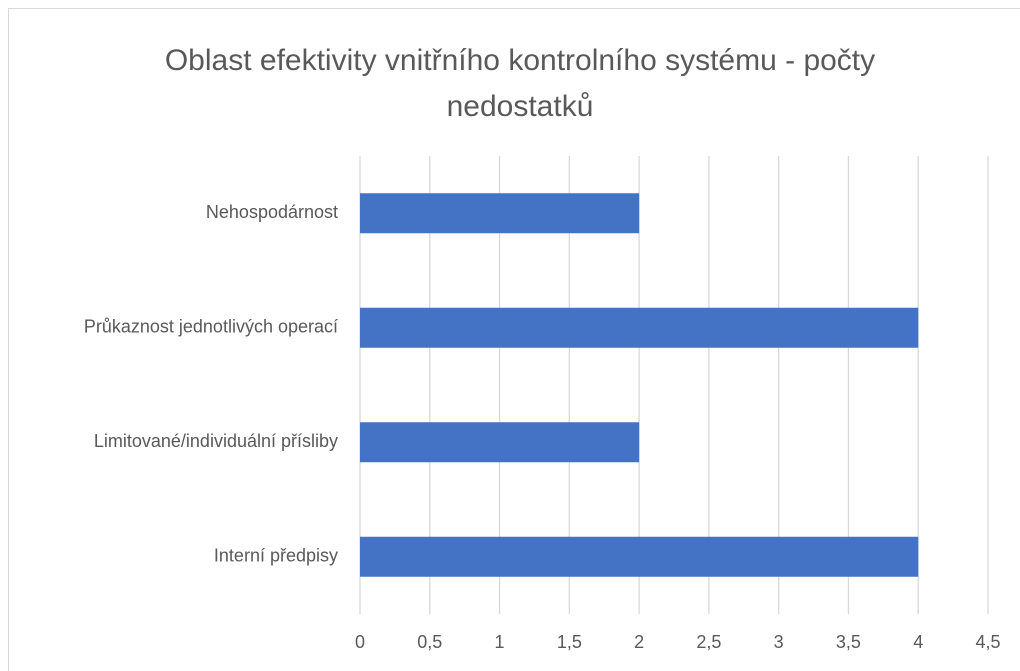 The width and height of the screenshot is (1020, 671). What do you see at coordinates (500, 642) in the screenshot?
I see `x-tick-label: 1` at bounding box center [500, 642].